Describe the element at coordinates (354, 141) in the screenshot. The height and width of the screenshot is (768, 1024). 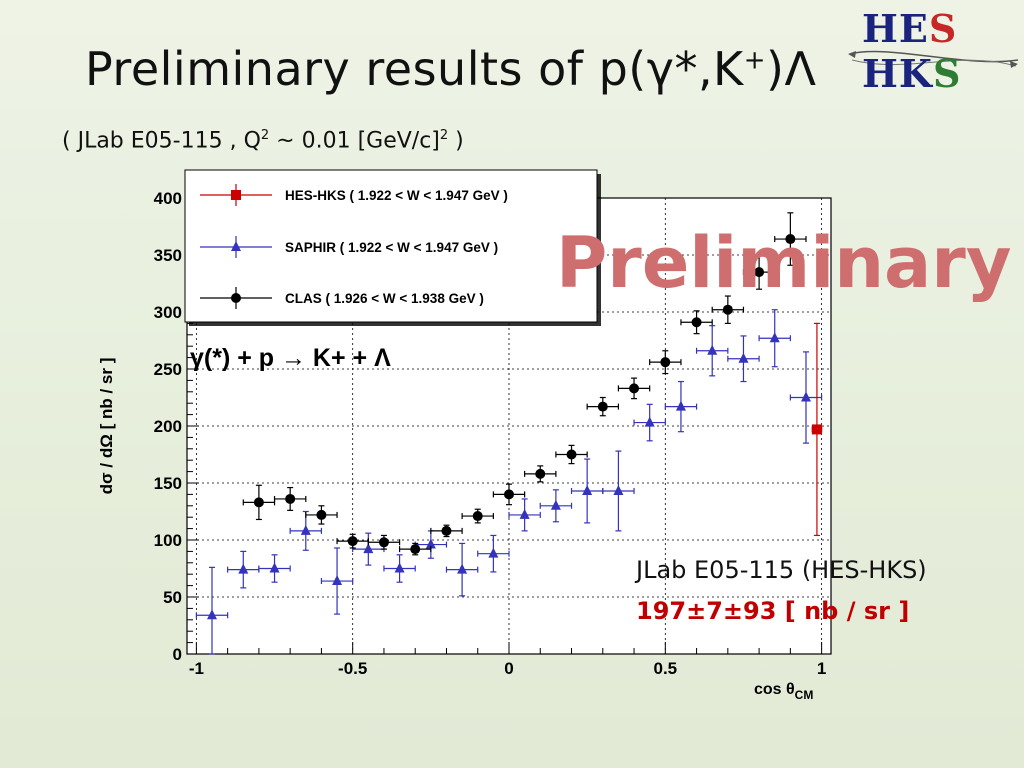
I see `subtitle-mid: ~ 0.01 [GeV/c]` at that location.